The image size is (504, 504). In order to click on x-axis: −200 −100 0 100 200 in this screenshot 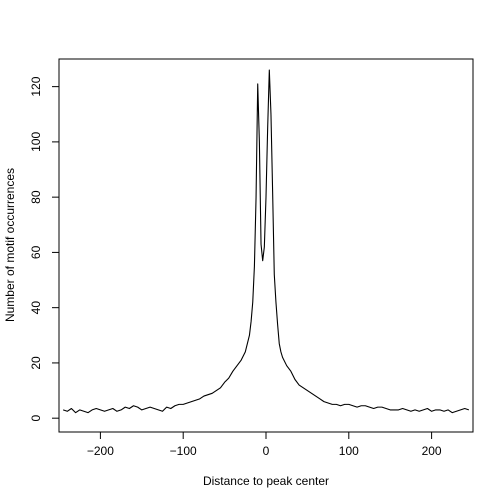, I will do `click(264, 445)`.